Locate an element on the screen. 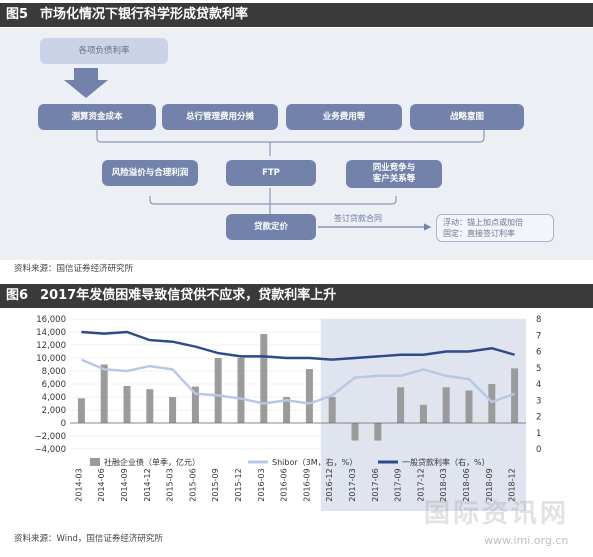 The height and width of the screenshot is (557, 593). x-tick-label: 2018-12 is located at coordinates (512, 484).